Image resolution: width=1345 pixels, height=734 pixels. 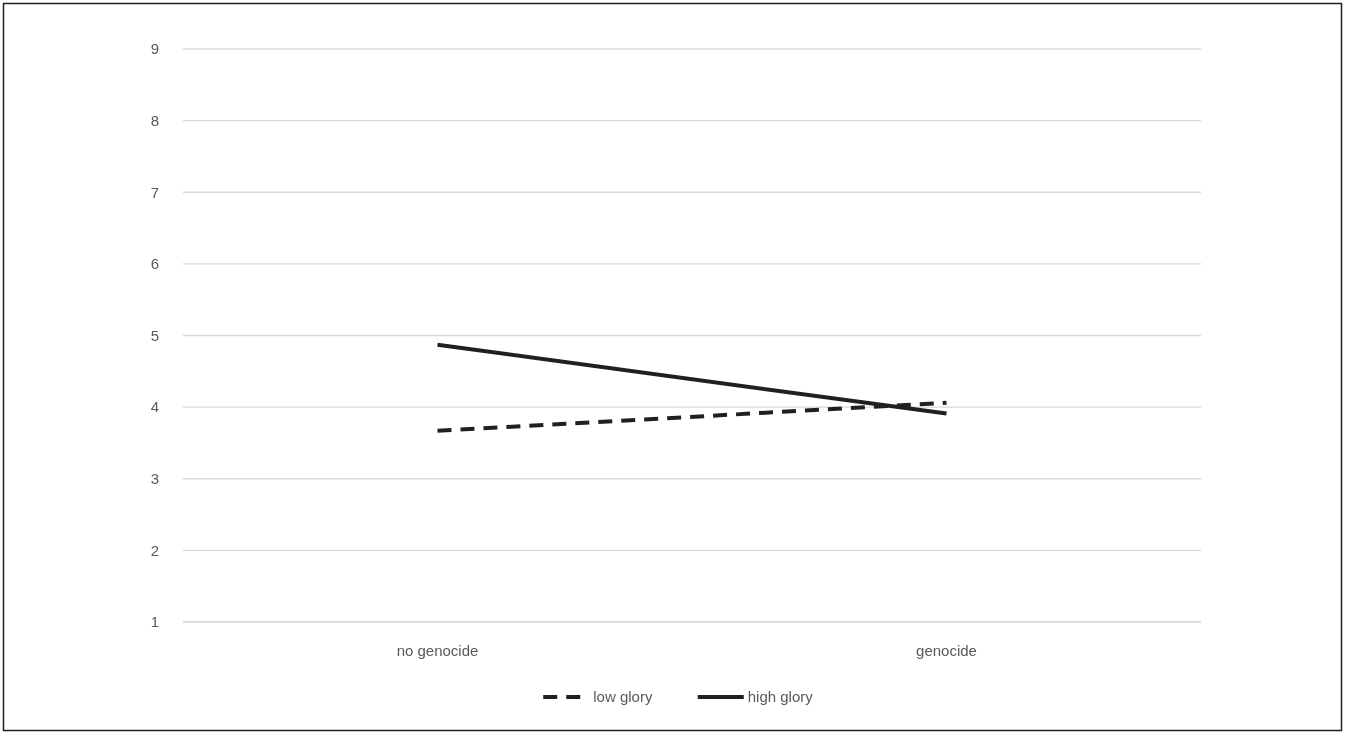 What do you see at coordinates (154, 407) in the screenshot?
I see `y-tick-label: 4` at bounding box center [154, 407].